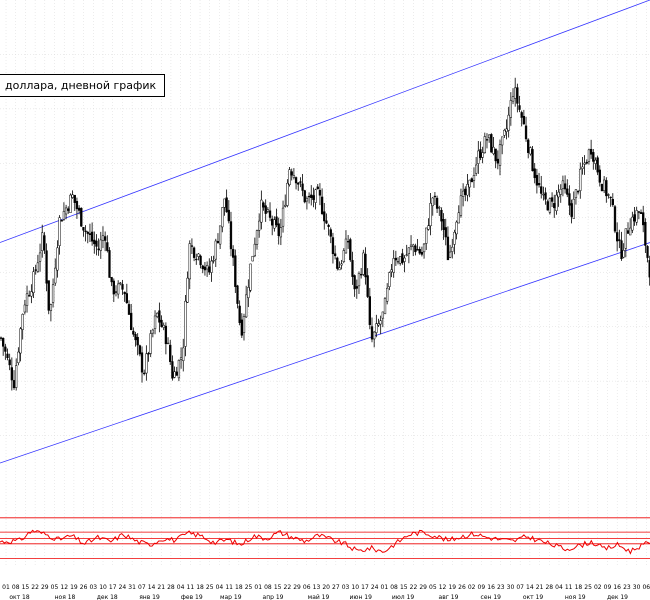 The image size is (650, 600). Describe the element at coordinates (579, 587) in the screenshot. I see `x-tick-label: 18` at that location.